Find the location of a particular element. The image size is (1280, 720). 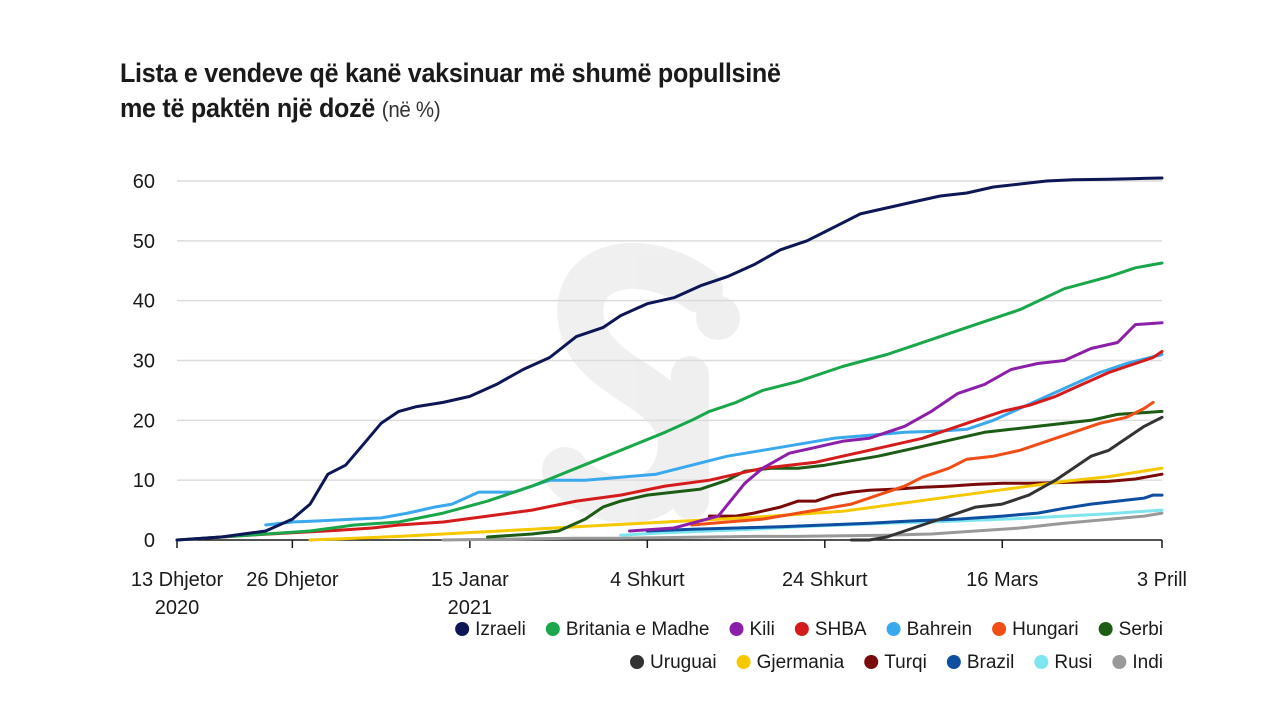

legend-item-izraeli: Izraeli is located at coordinates (490, 629).